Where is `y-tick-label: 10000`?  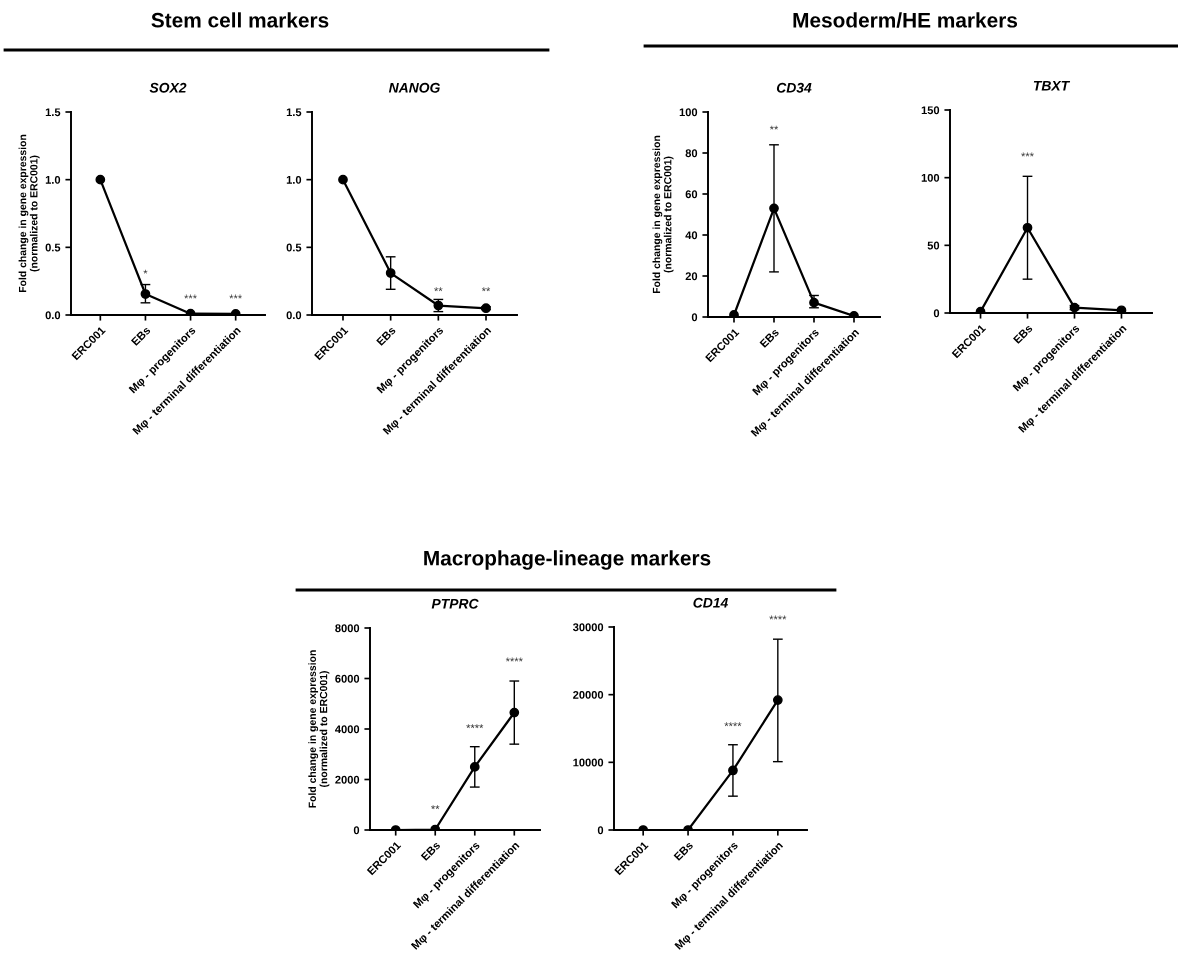
y-tick-label: 10000 is located at coordinates (588, 762).